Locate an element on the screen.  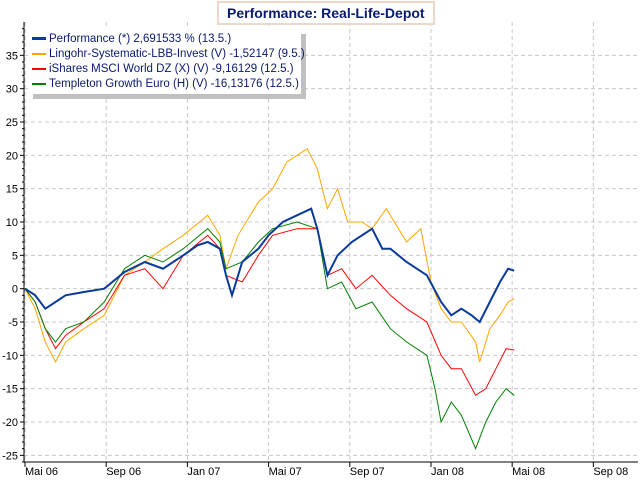
y-tick-label: 10 is located at coordinates (12, 223).